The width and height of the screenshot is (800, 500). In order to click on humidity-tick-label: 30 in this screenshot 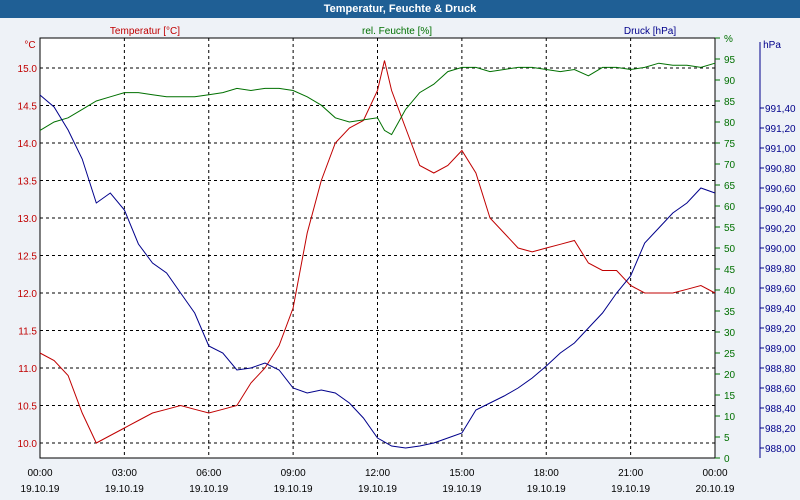, I will do `click(730, 333)`.